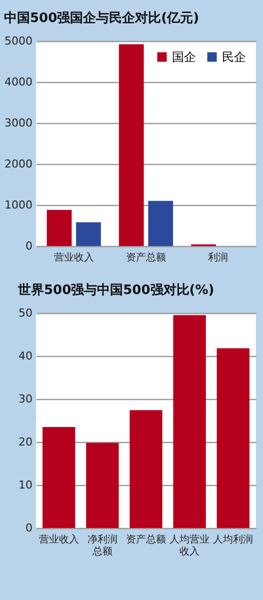  Describe the element at coordinates (18, 123) in the screenshot. I see `y-tick-label: 3000` at that location.